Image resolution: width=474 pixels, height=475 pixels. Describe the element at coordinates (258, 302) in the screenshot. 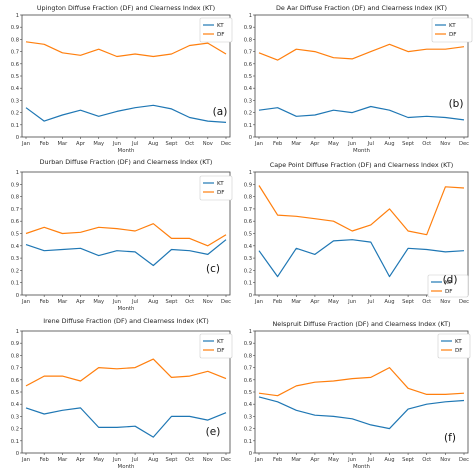

I see `x-tick-label: Jan` at that location.